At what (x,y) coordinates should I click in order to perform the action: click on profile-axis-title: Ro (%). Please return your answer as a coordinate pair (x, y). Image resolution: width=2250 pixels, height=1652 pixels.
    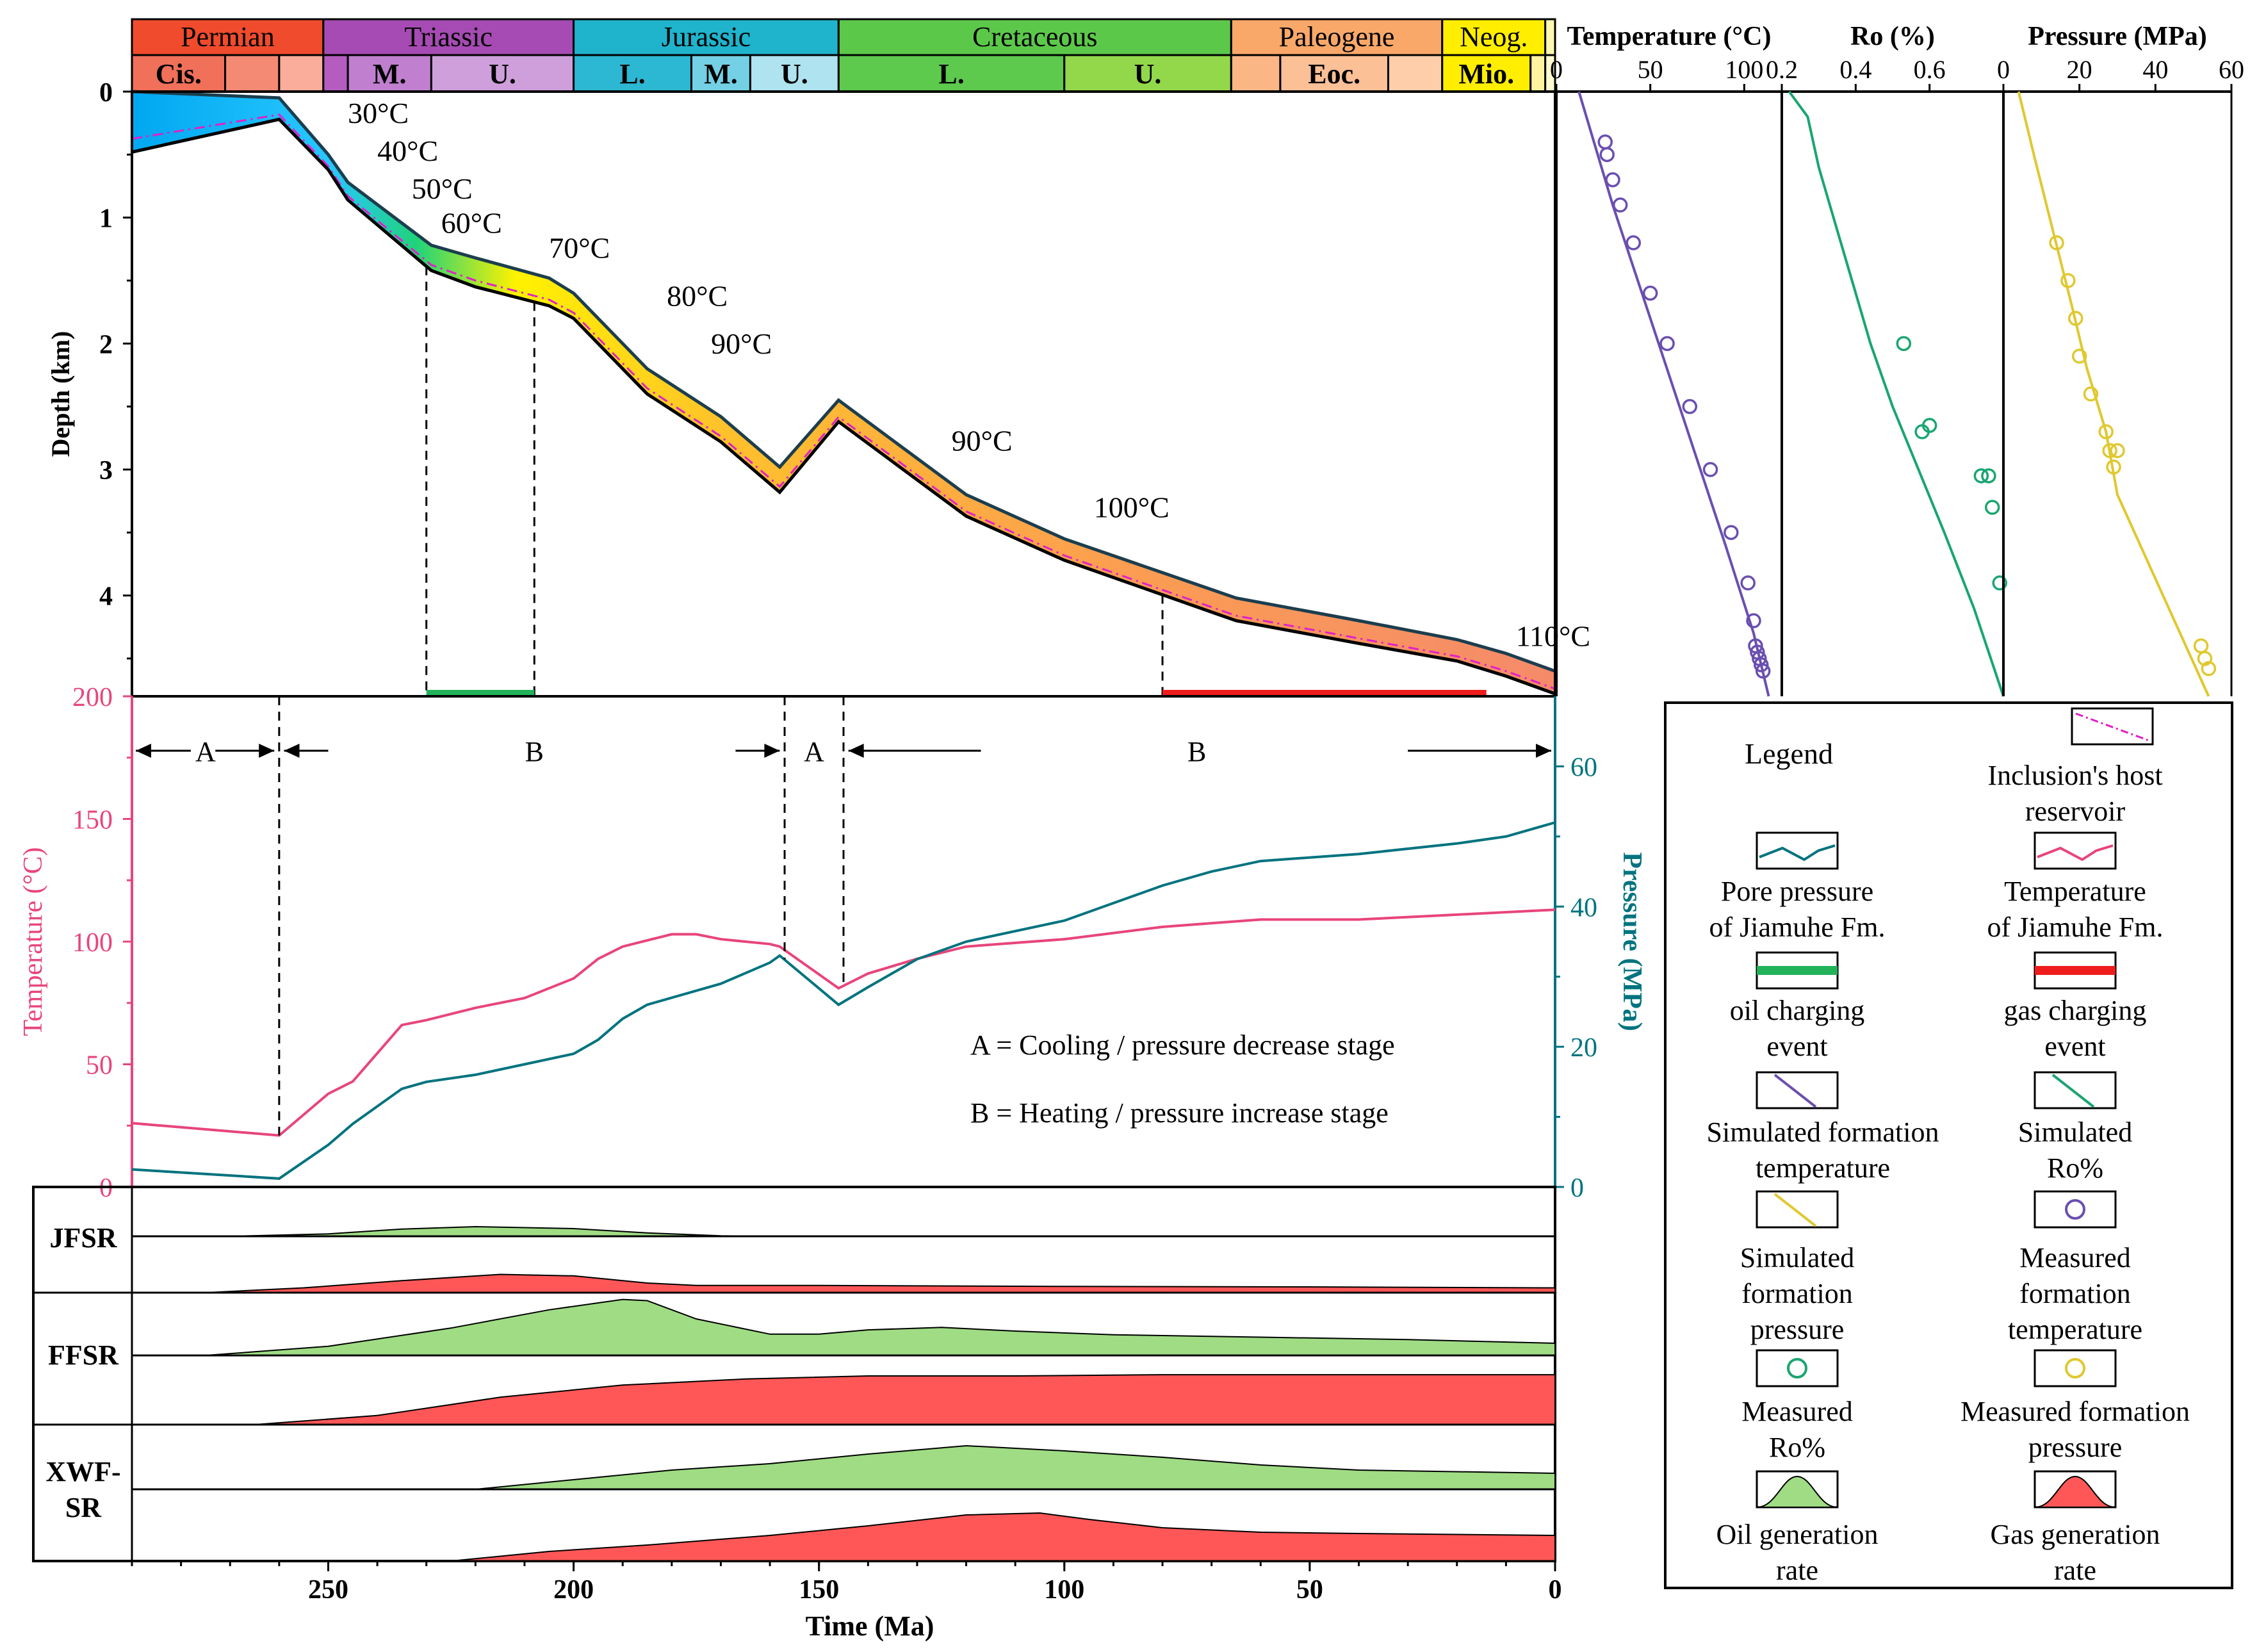
    Looking at the image, I should click on (1892, 36).